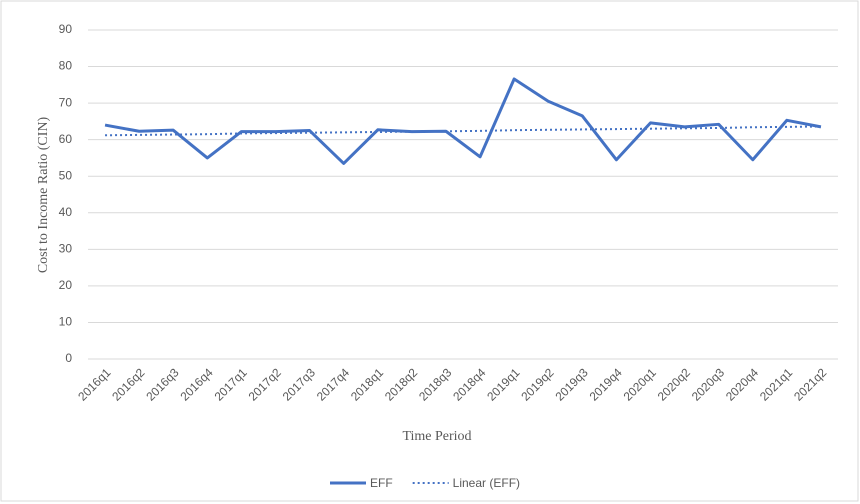 The image size is (860, 504). Describe the element at coordinates (66, 249) in the screenshot. I see `y-tick-label: 30` at that location.